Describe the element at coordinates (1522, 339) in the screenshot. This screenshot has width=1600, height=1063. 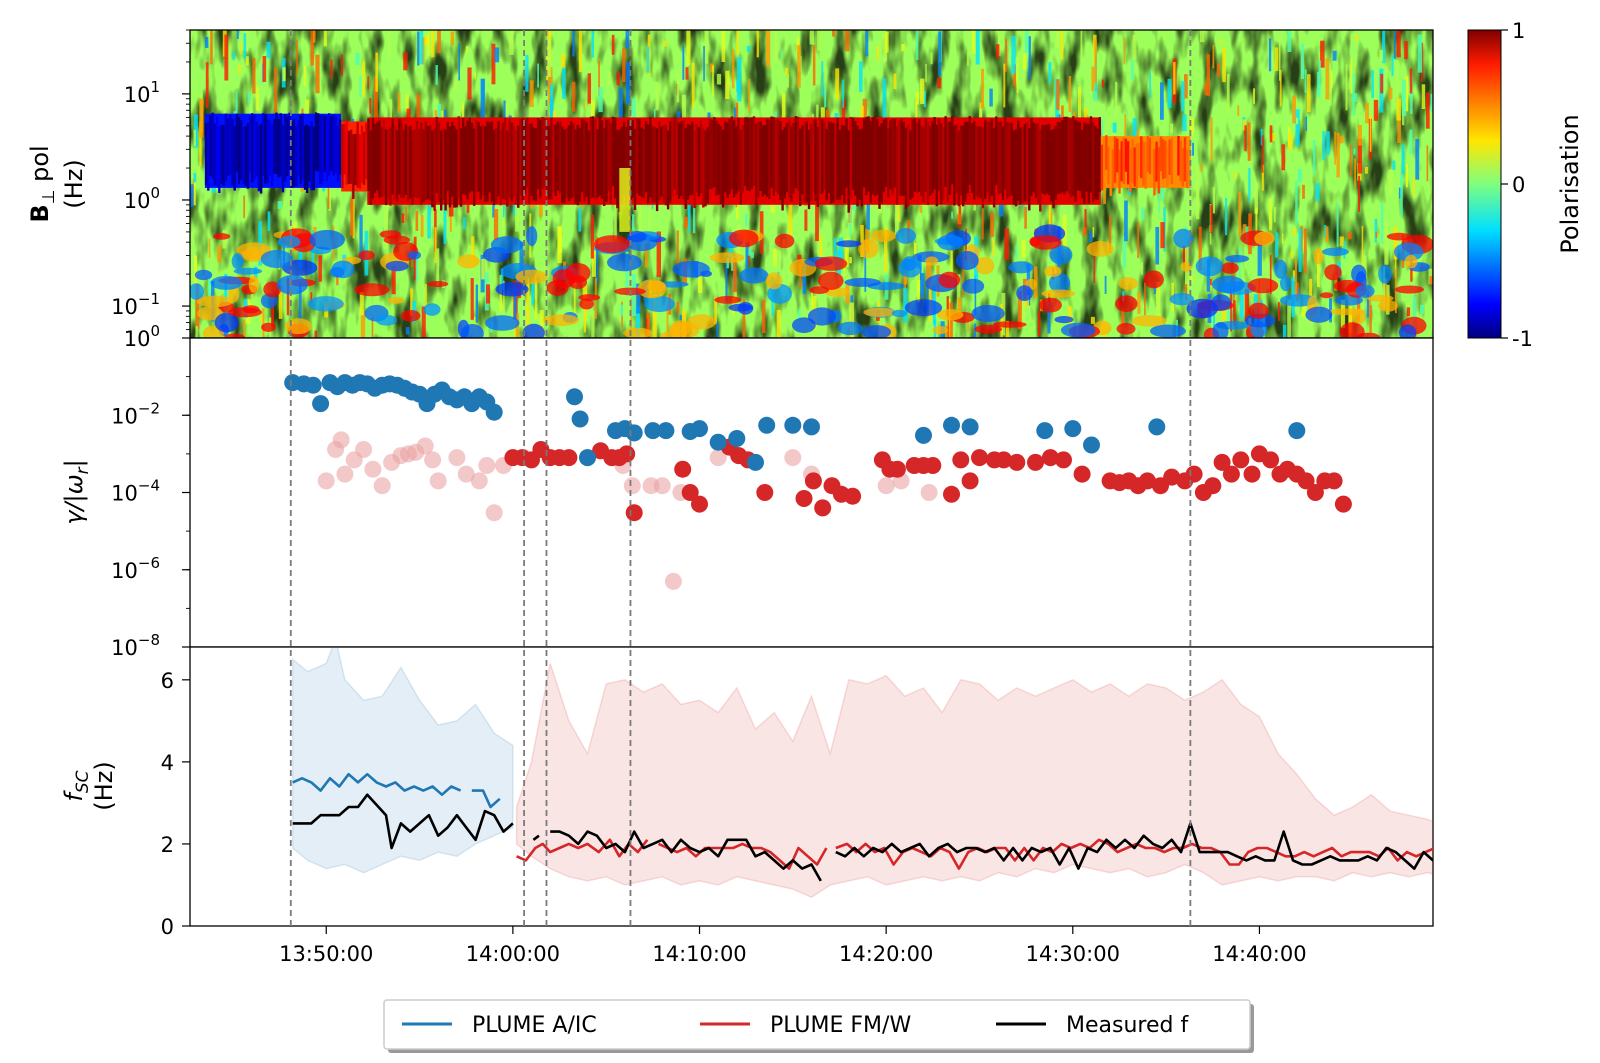
I see `colorbar-tick-label: -1` at that location.